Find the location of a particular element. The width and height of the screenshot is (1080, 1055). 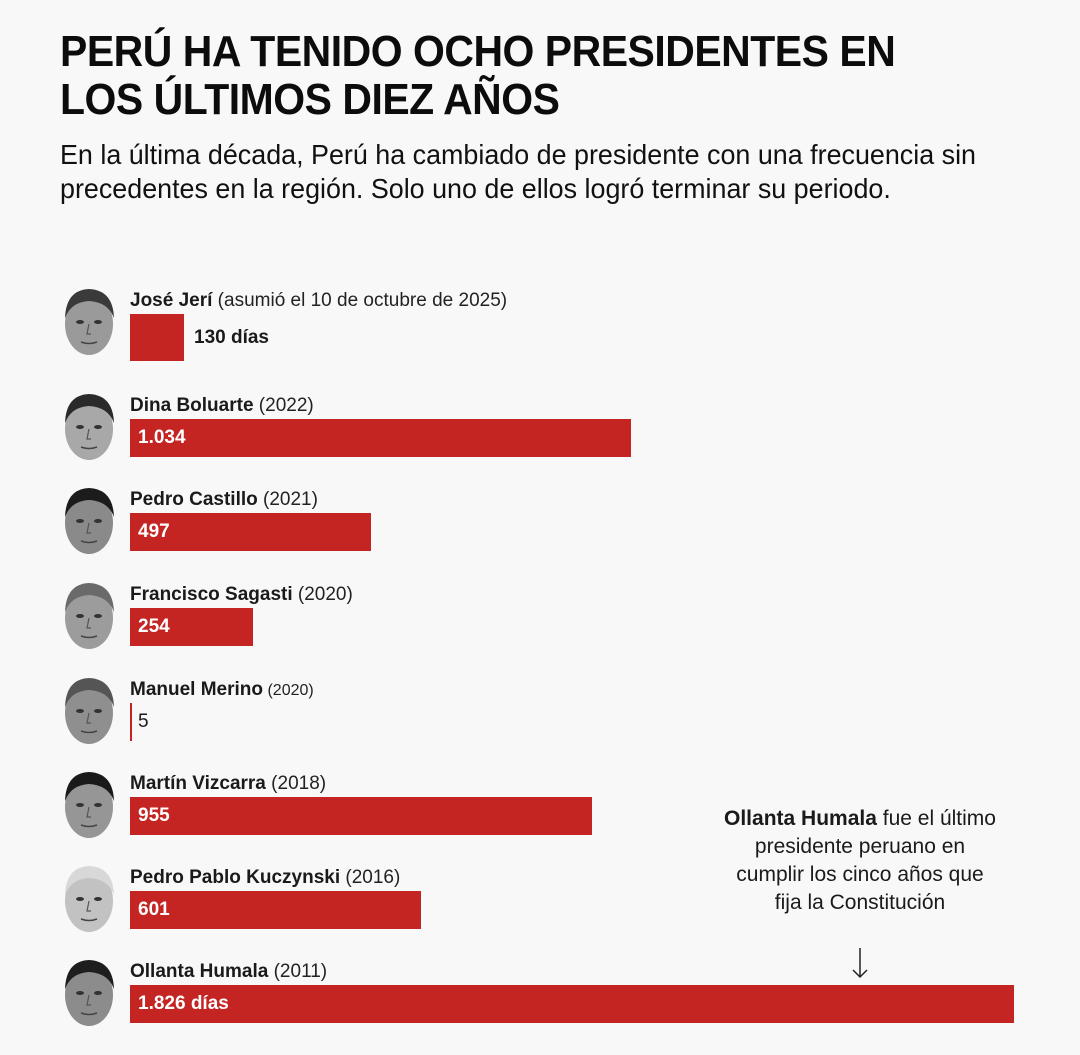

term-start-detail: (2016) is located at coordinates (370, 877).